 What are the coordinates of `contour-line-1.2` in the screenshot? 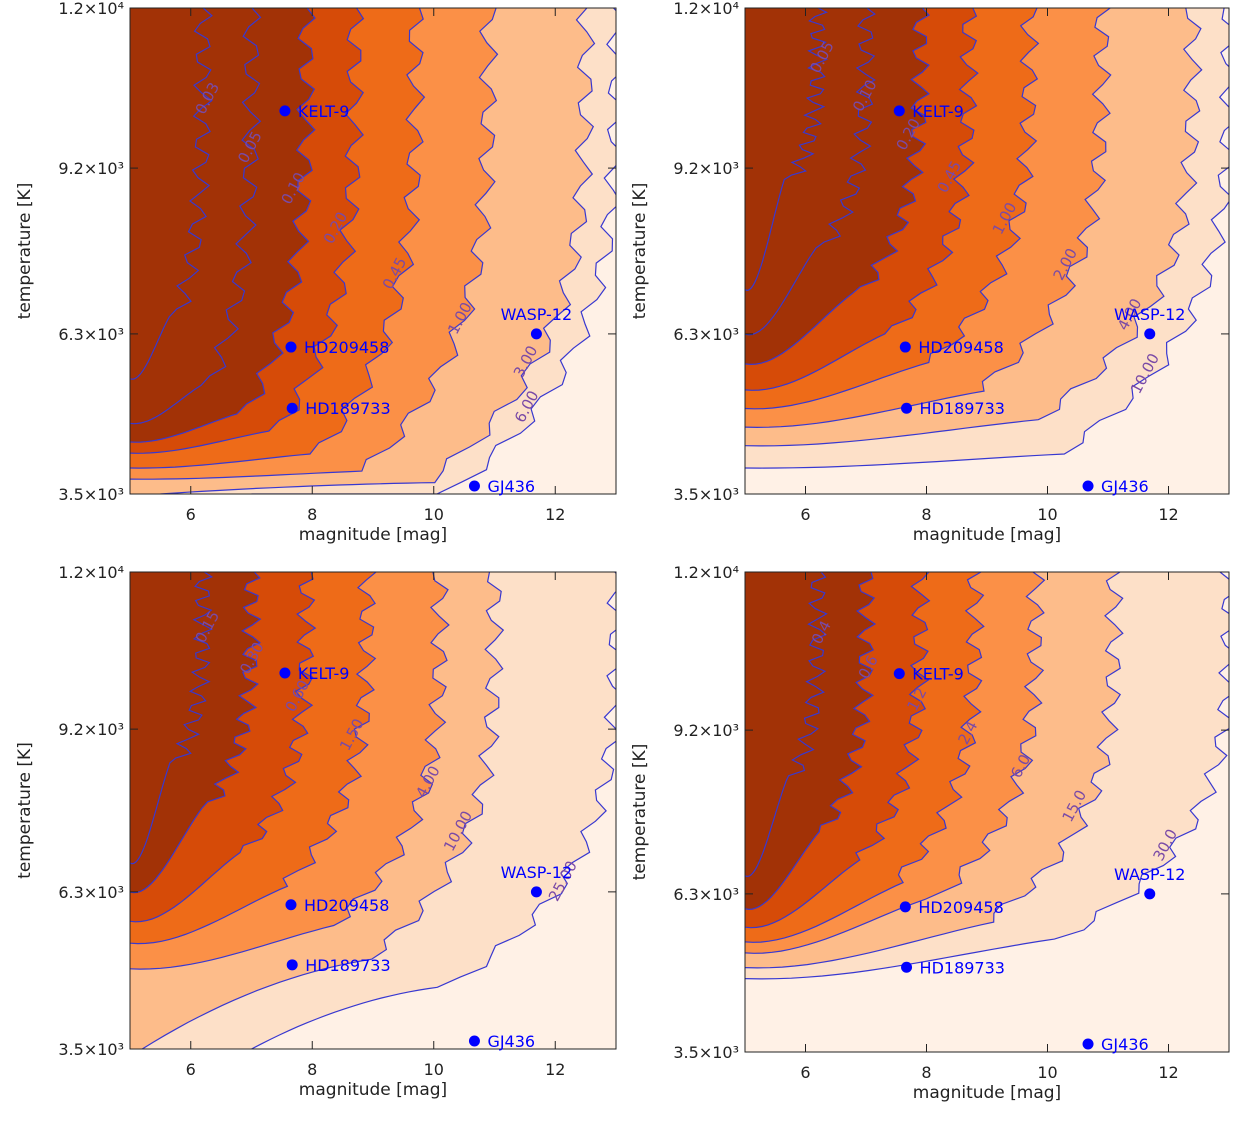 It's located at (838, 750).